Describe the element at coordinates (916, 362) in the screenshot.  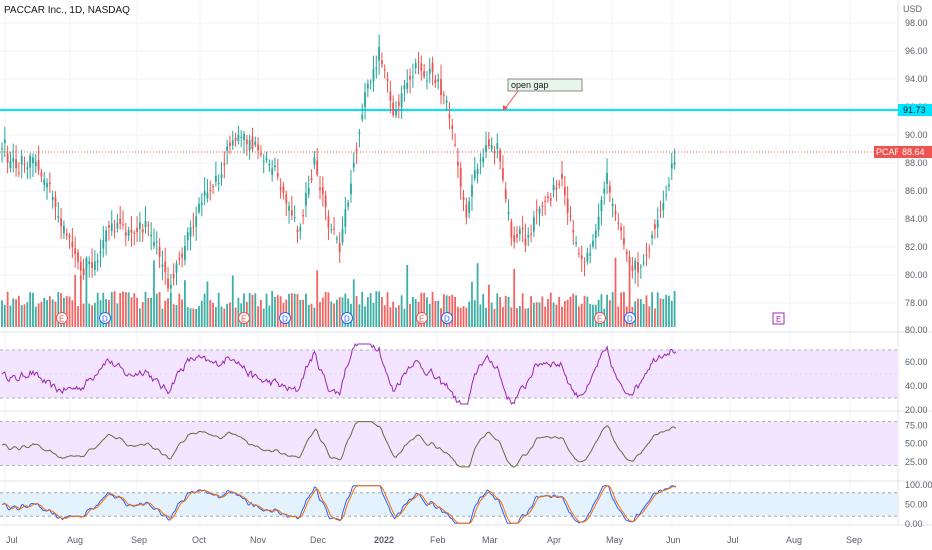
I see `rsi-axis-label: 60.00` at that location.